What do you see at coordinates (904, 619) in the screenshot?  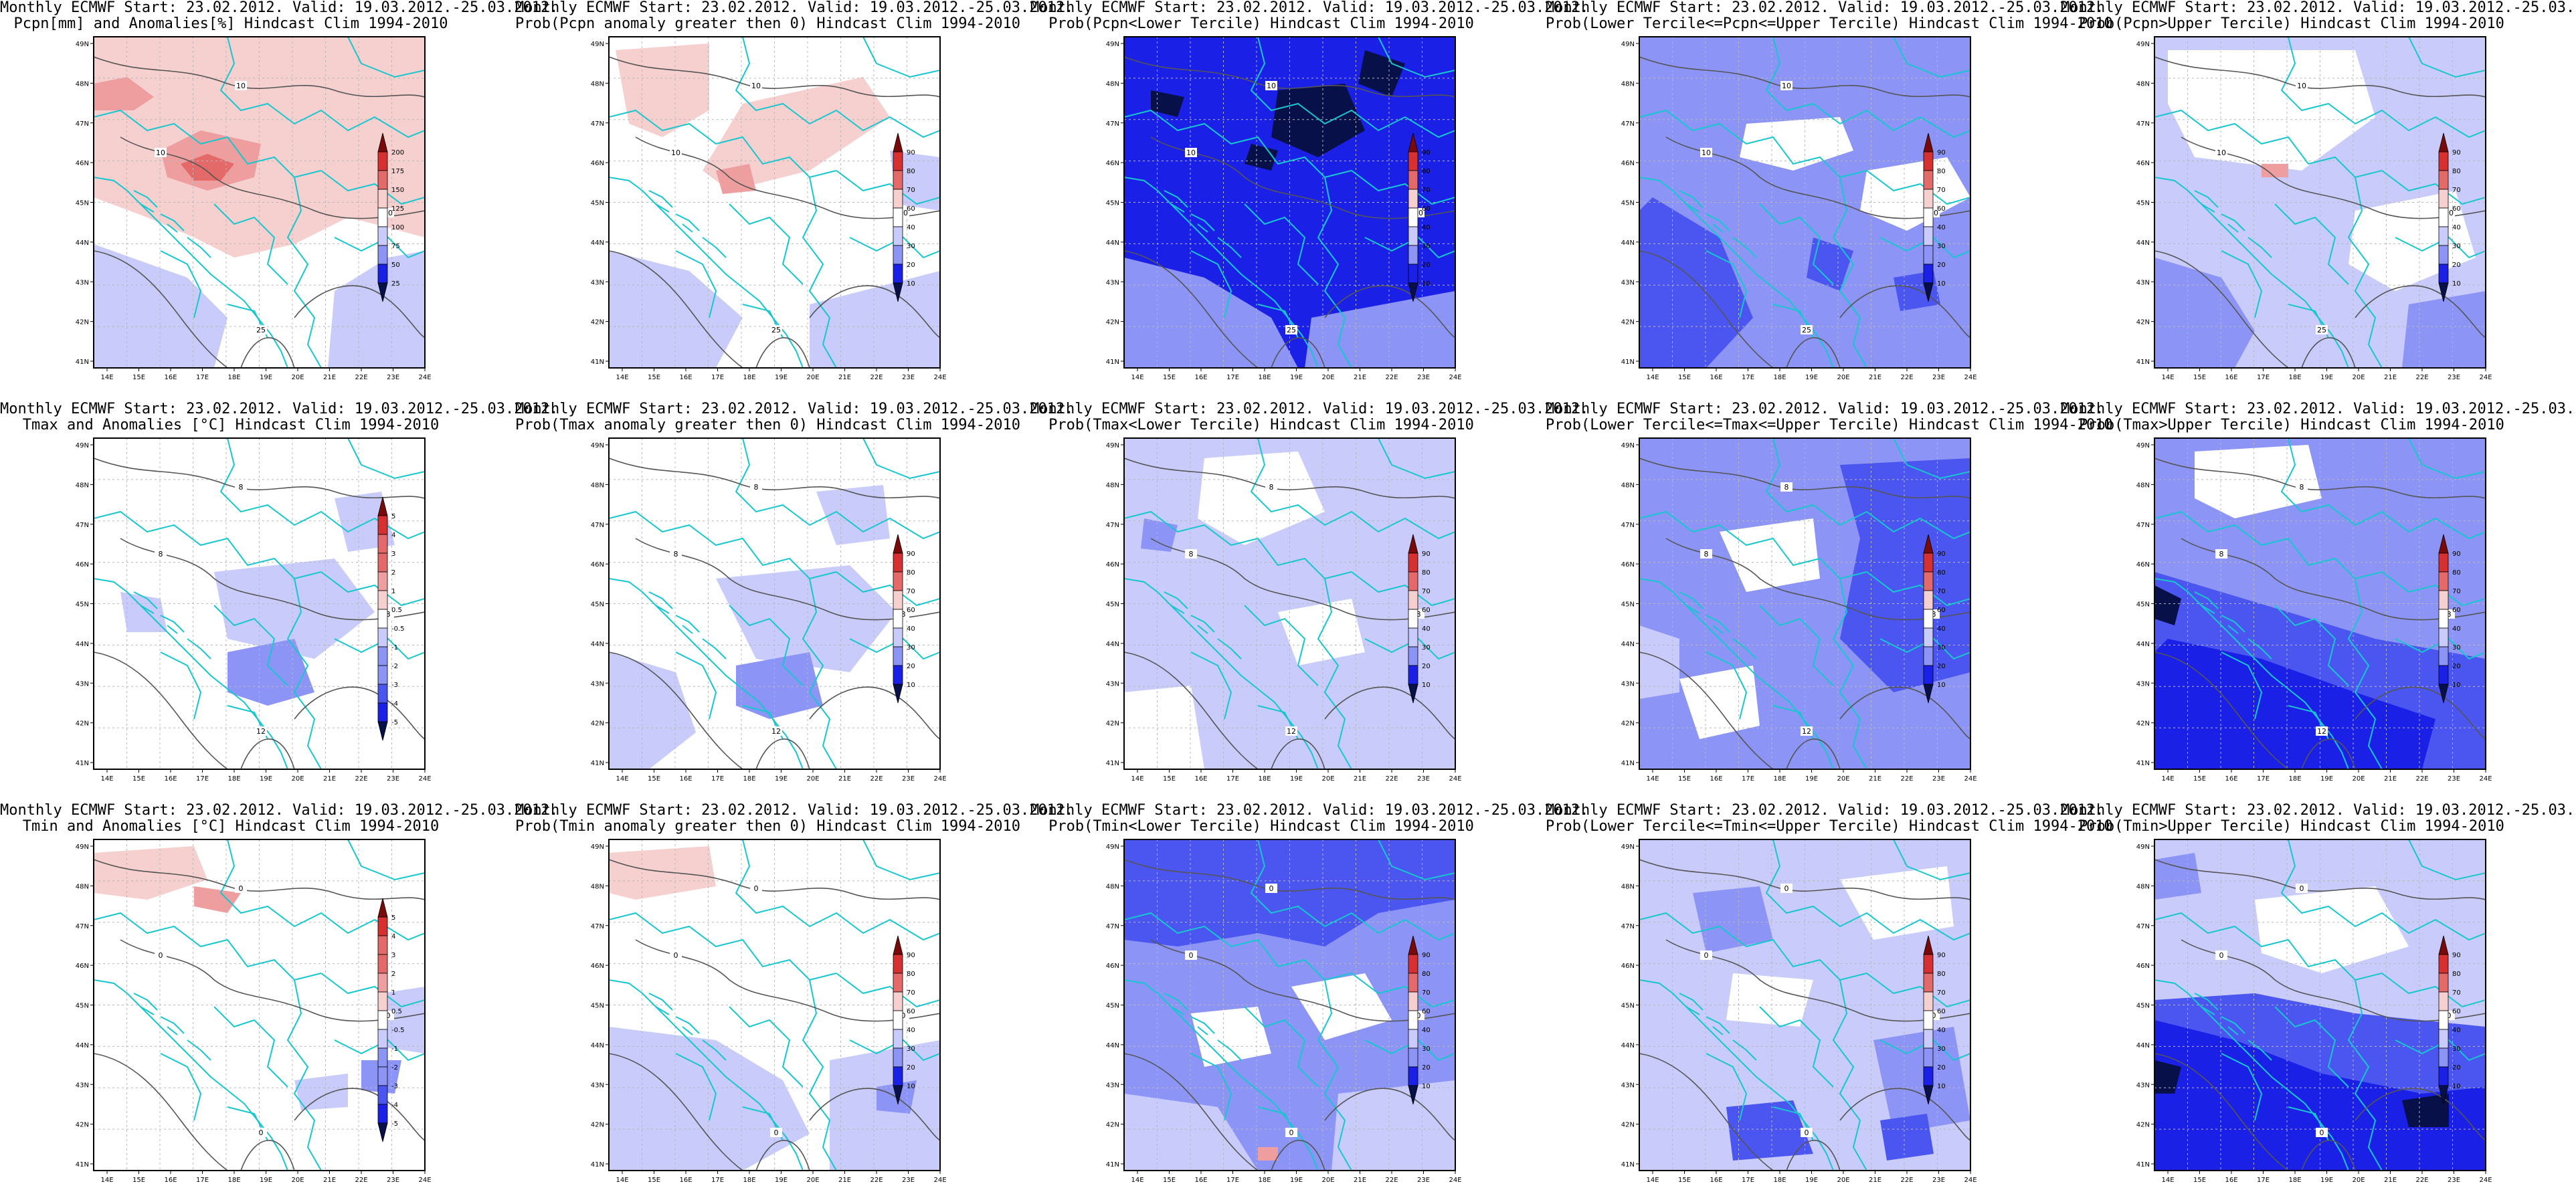 I see `colorbar: 90 80 70 60 40 30 20 10` at bounding box center [904, 619].